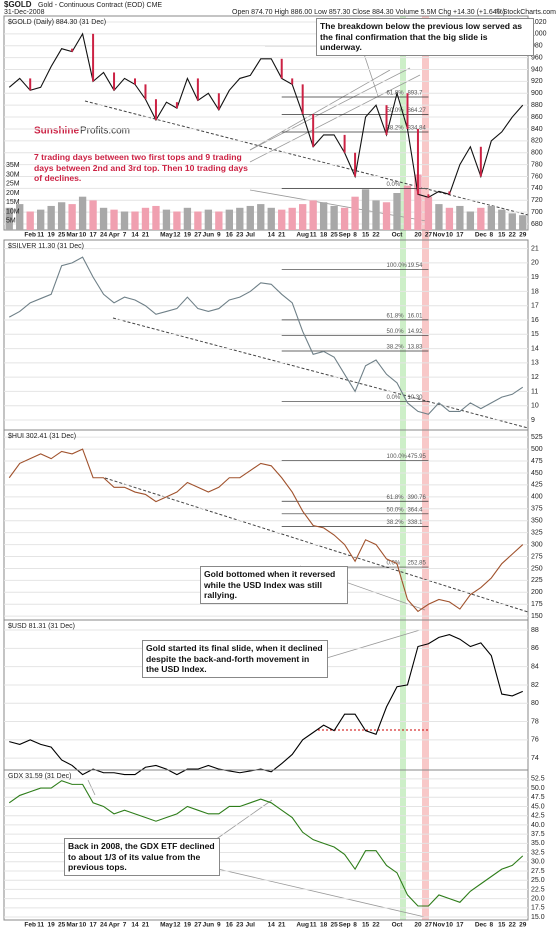 This screenshot has height=934, width=560. I want to click on fib-ratio: 50.0%, so click(396, 332).